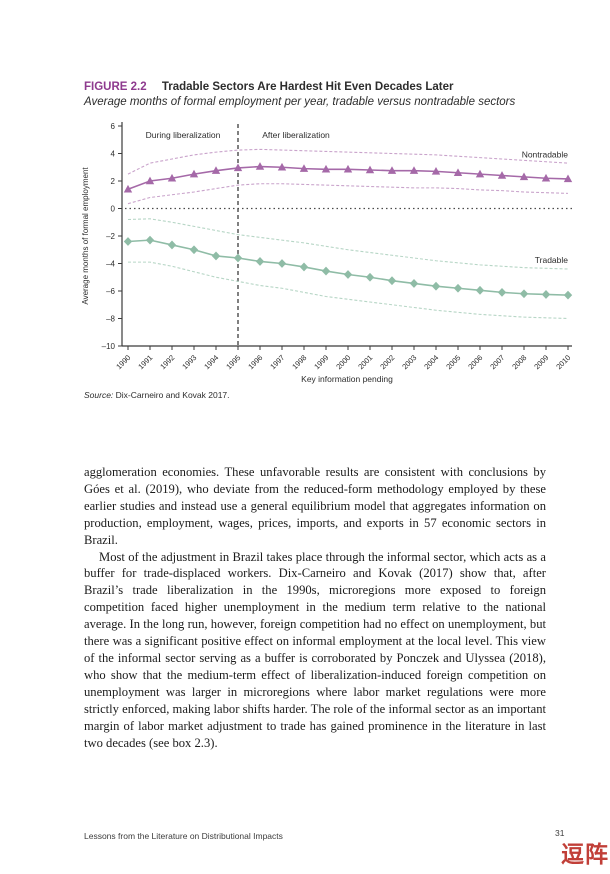 The height and width of the screenshot is (874, 610). What do you see at coordinates (171, 395) in the screenshot?
I see `source-text: Dix-Carneiro and Kovak 2017.` at bounding box center [171, 395].